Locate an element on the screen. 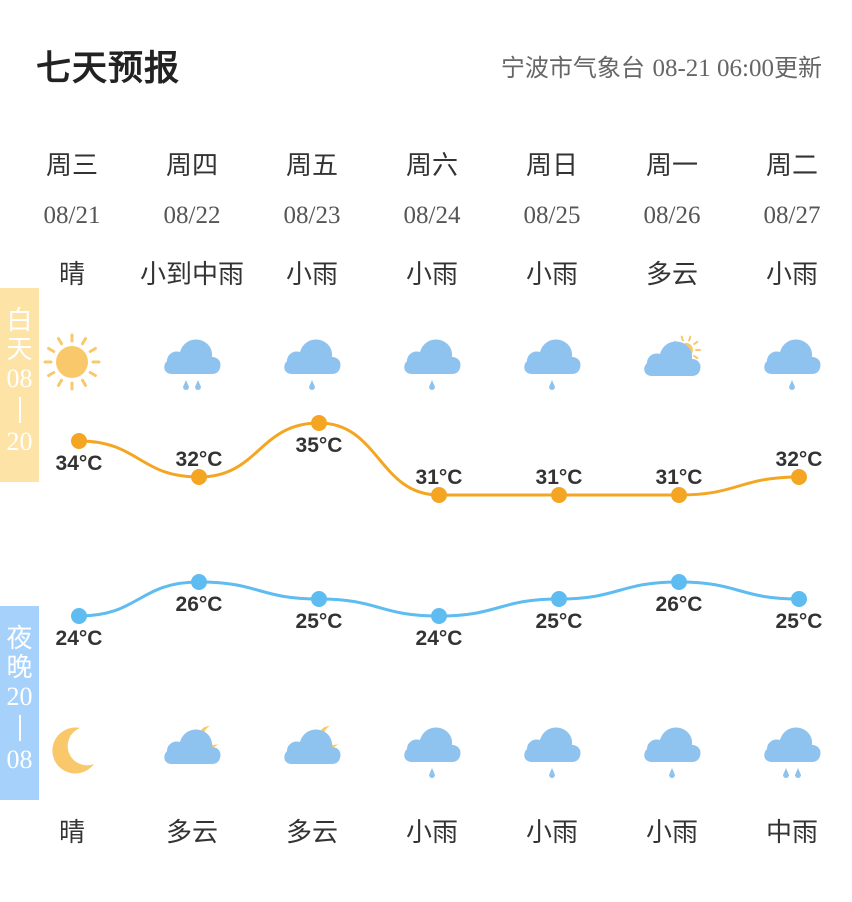 This screenshot has height=902, width=852. update-suffix: 更新 is located at coordinates (798, 68).